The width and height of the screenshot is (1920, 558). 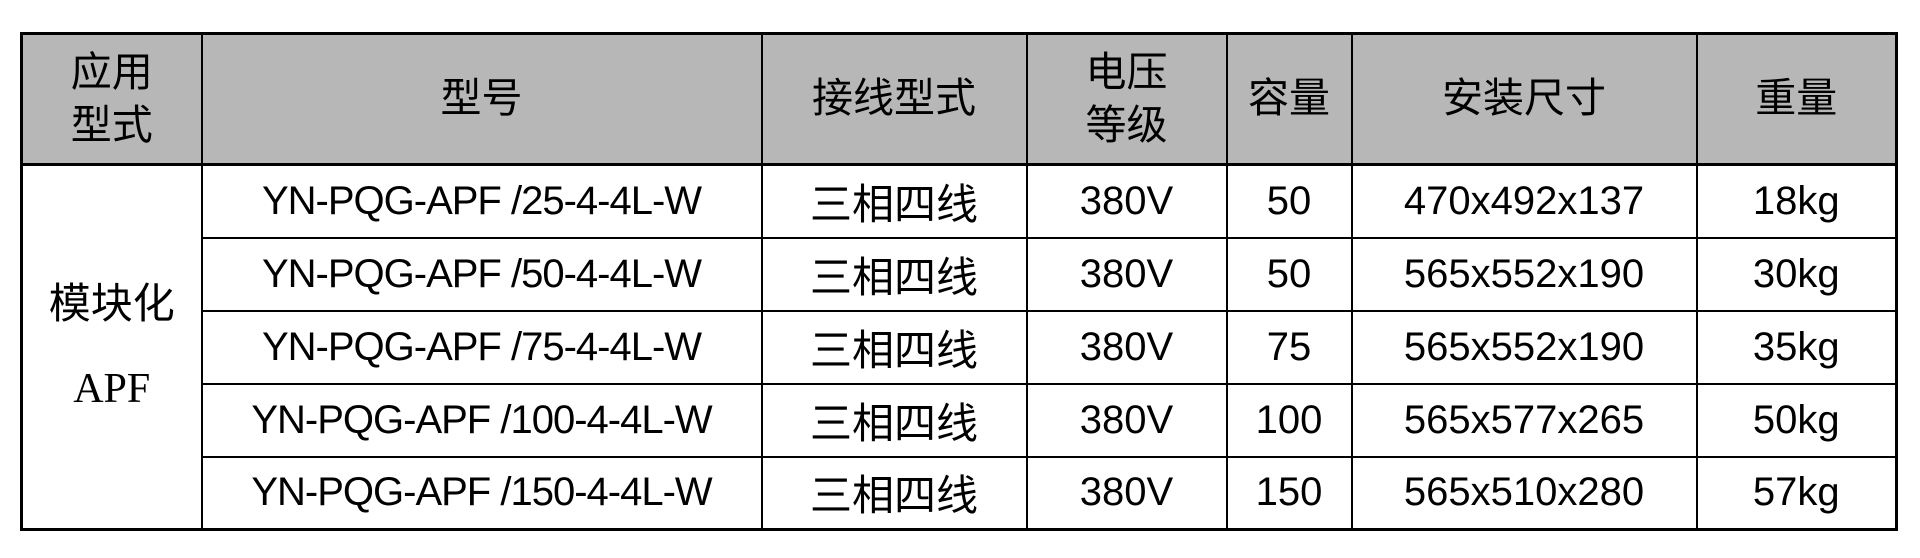 What do you see at coordinates (1796, 493) in the screenshot?
I see `cell-weight: 57kg` at bounding box center [1796, 493].